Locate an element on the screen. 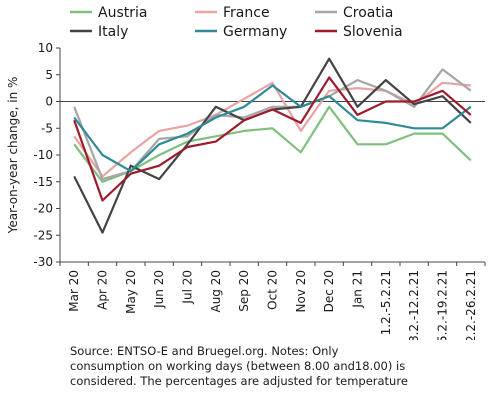 The image size is (490, 401). legend-label-slovenia: Slovenia is located at coordinates (373, 32).